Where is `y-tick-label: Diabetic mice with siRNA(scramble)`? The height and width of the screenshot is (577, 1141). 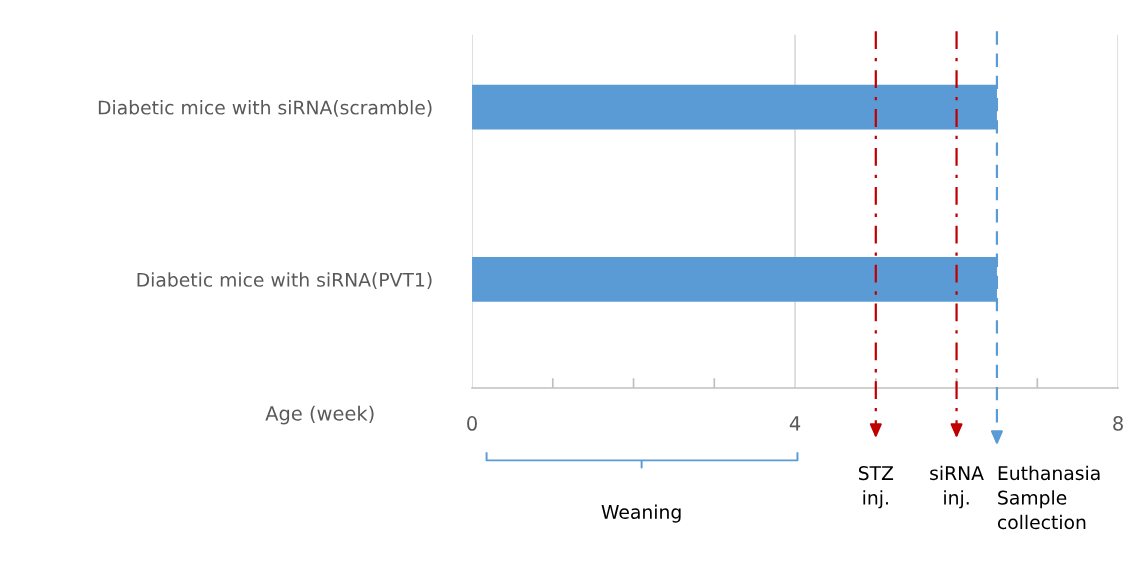
y-tick-label: Diabetic mice with siRNA(scramble) is located at coordinates (265, 108).